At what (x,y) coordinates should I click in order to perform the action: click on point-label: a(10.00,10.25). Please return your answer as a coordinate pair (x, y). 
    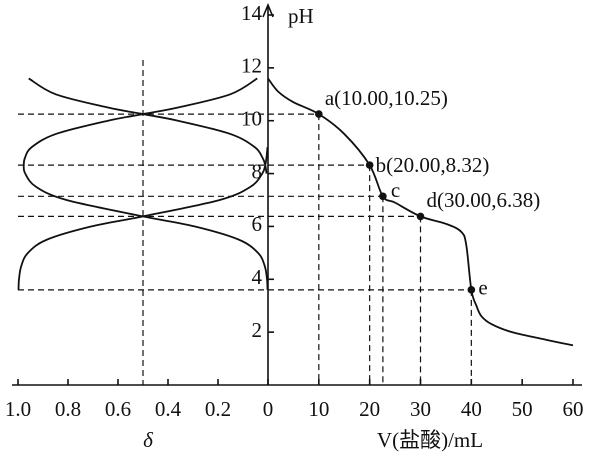
    Looking at the image, I should click on (386, 98).